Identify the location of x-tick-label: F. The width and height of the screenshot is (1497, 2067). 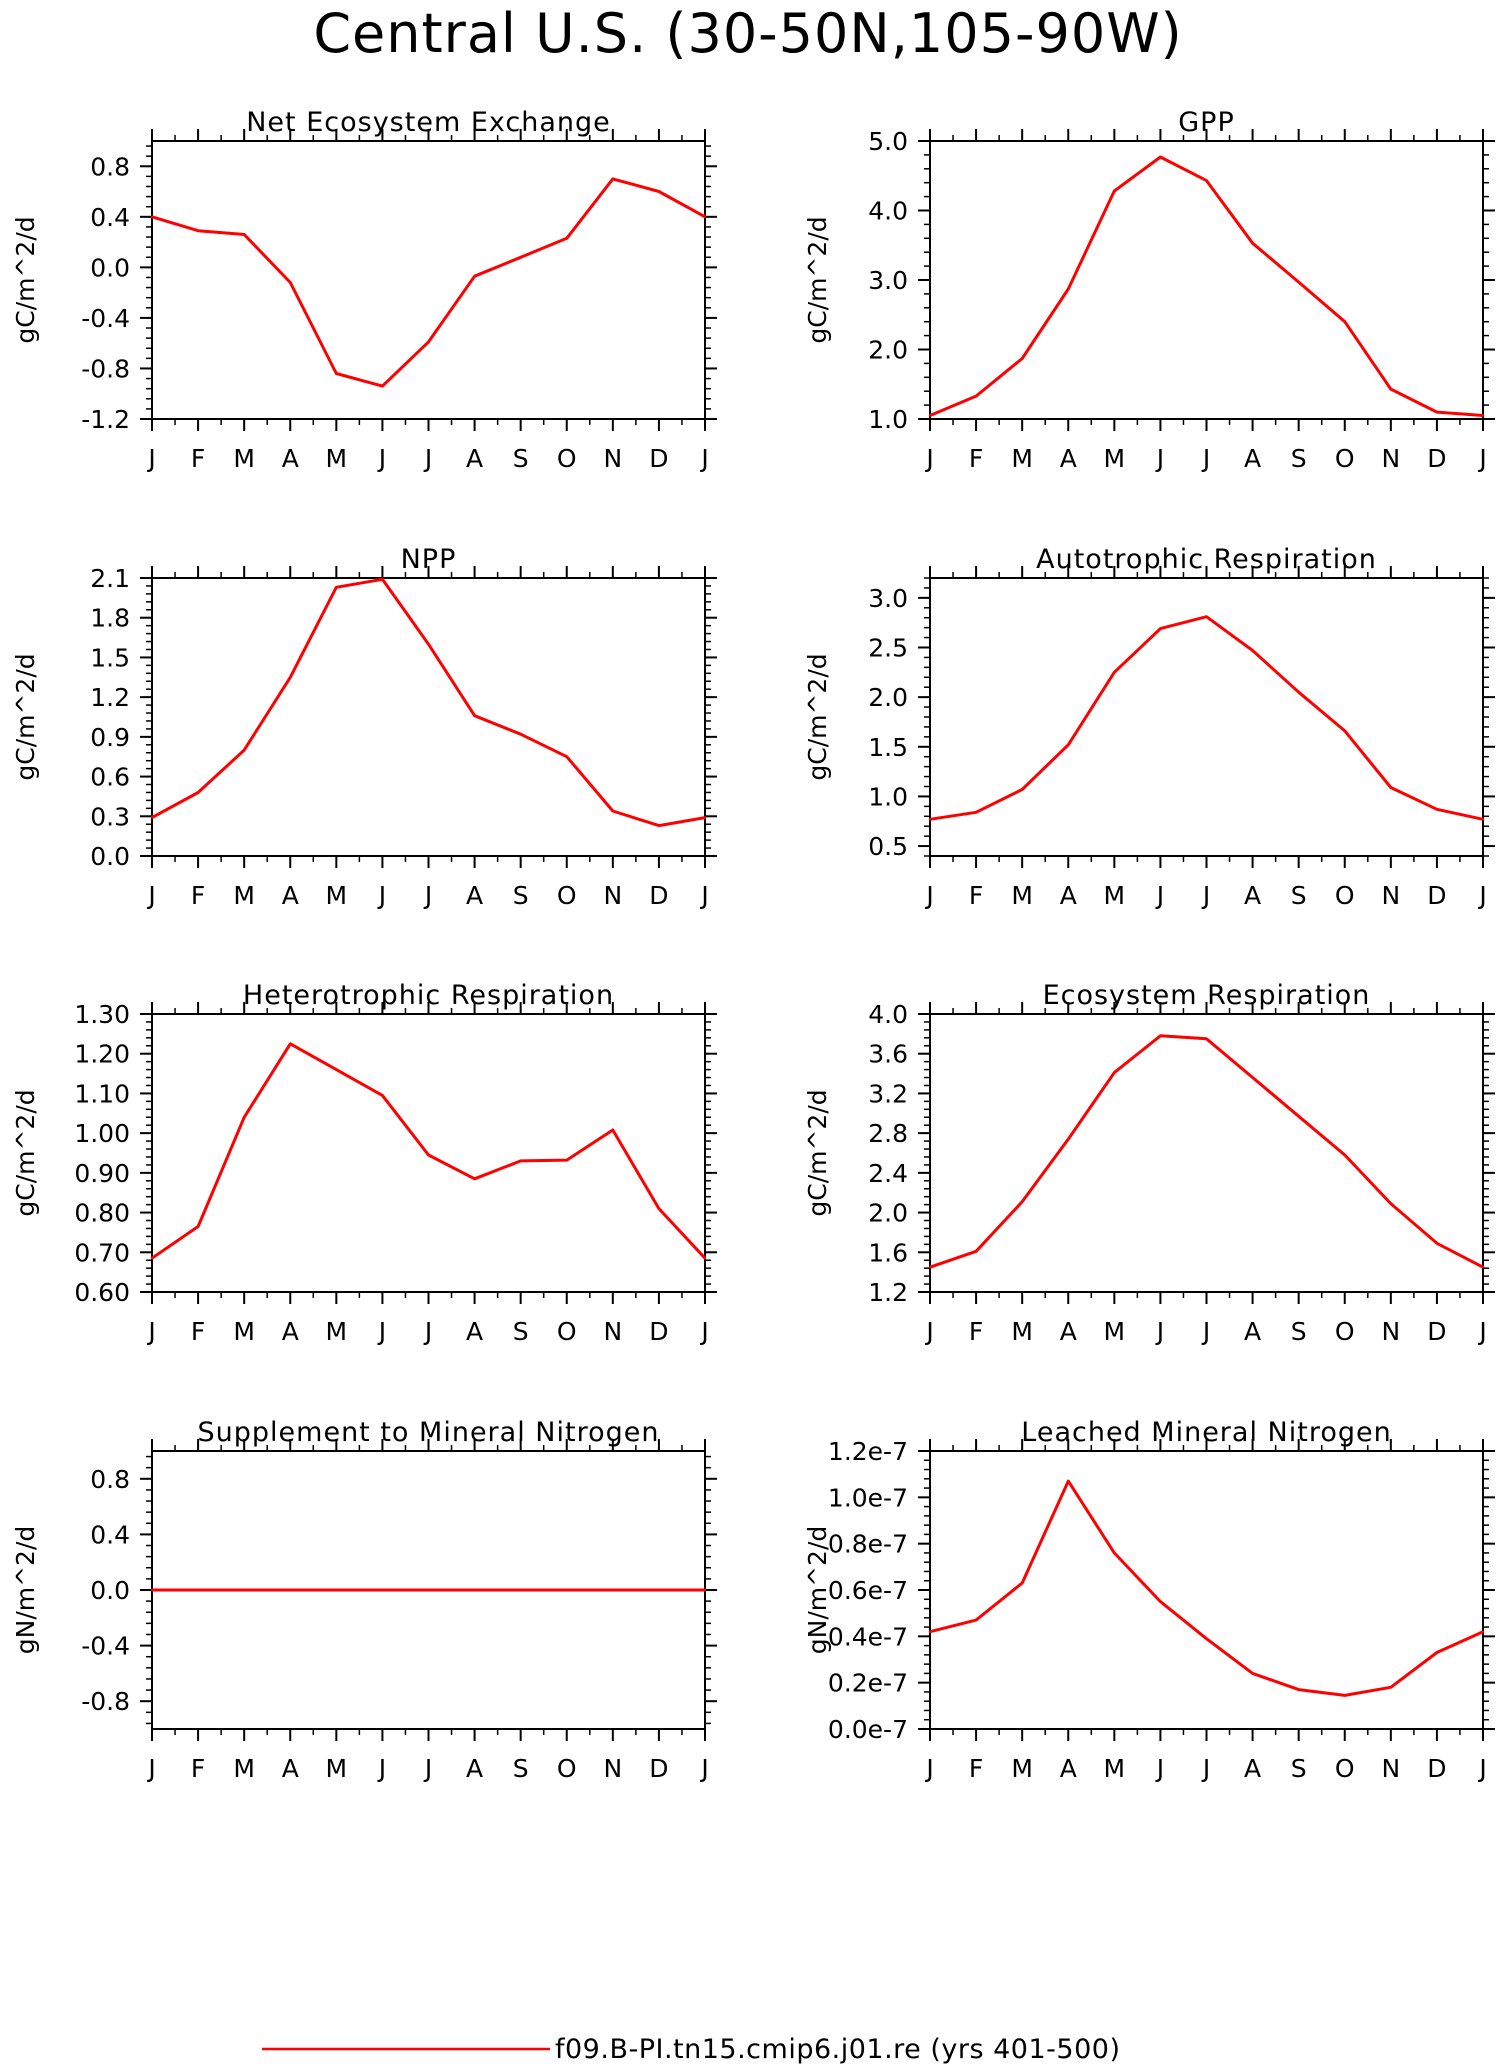
(976, 895).